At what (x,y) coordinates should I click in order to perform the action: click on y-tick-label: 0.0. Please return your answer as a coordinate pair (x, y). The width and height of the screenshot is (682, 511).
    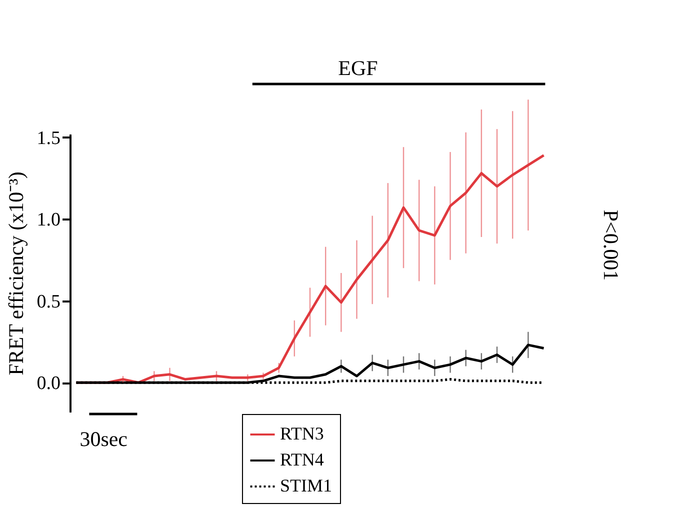
    Looking at the image, I should click on (48, 383).